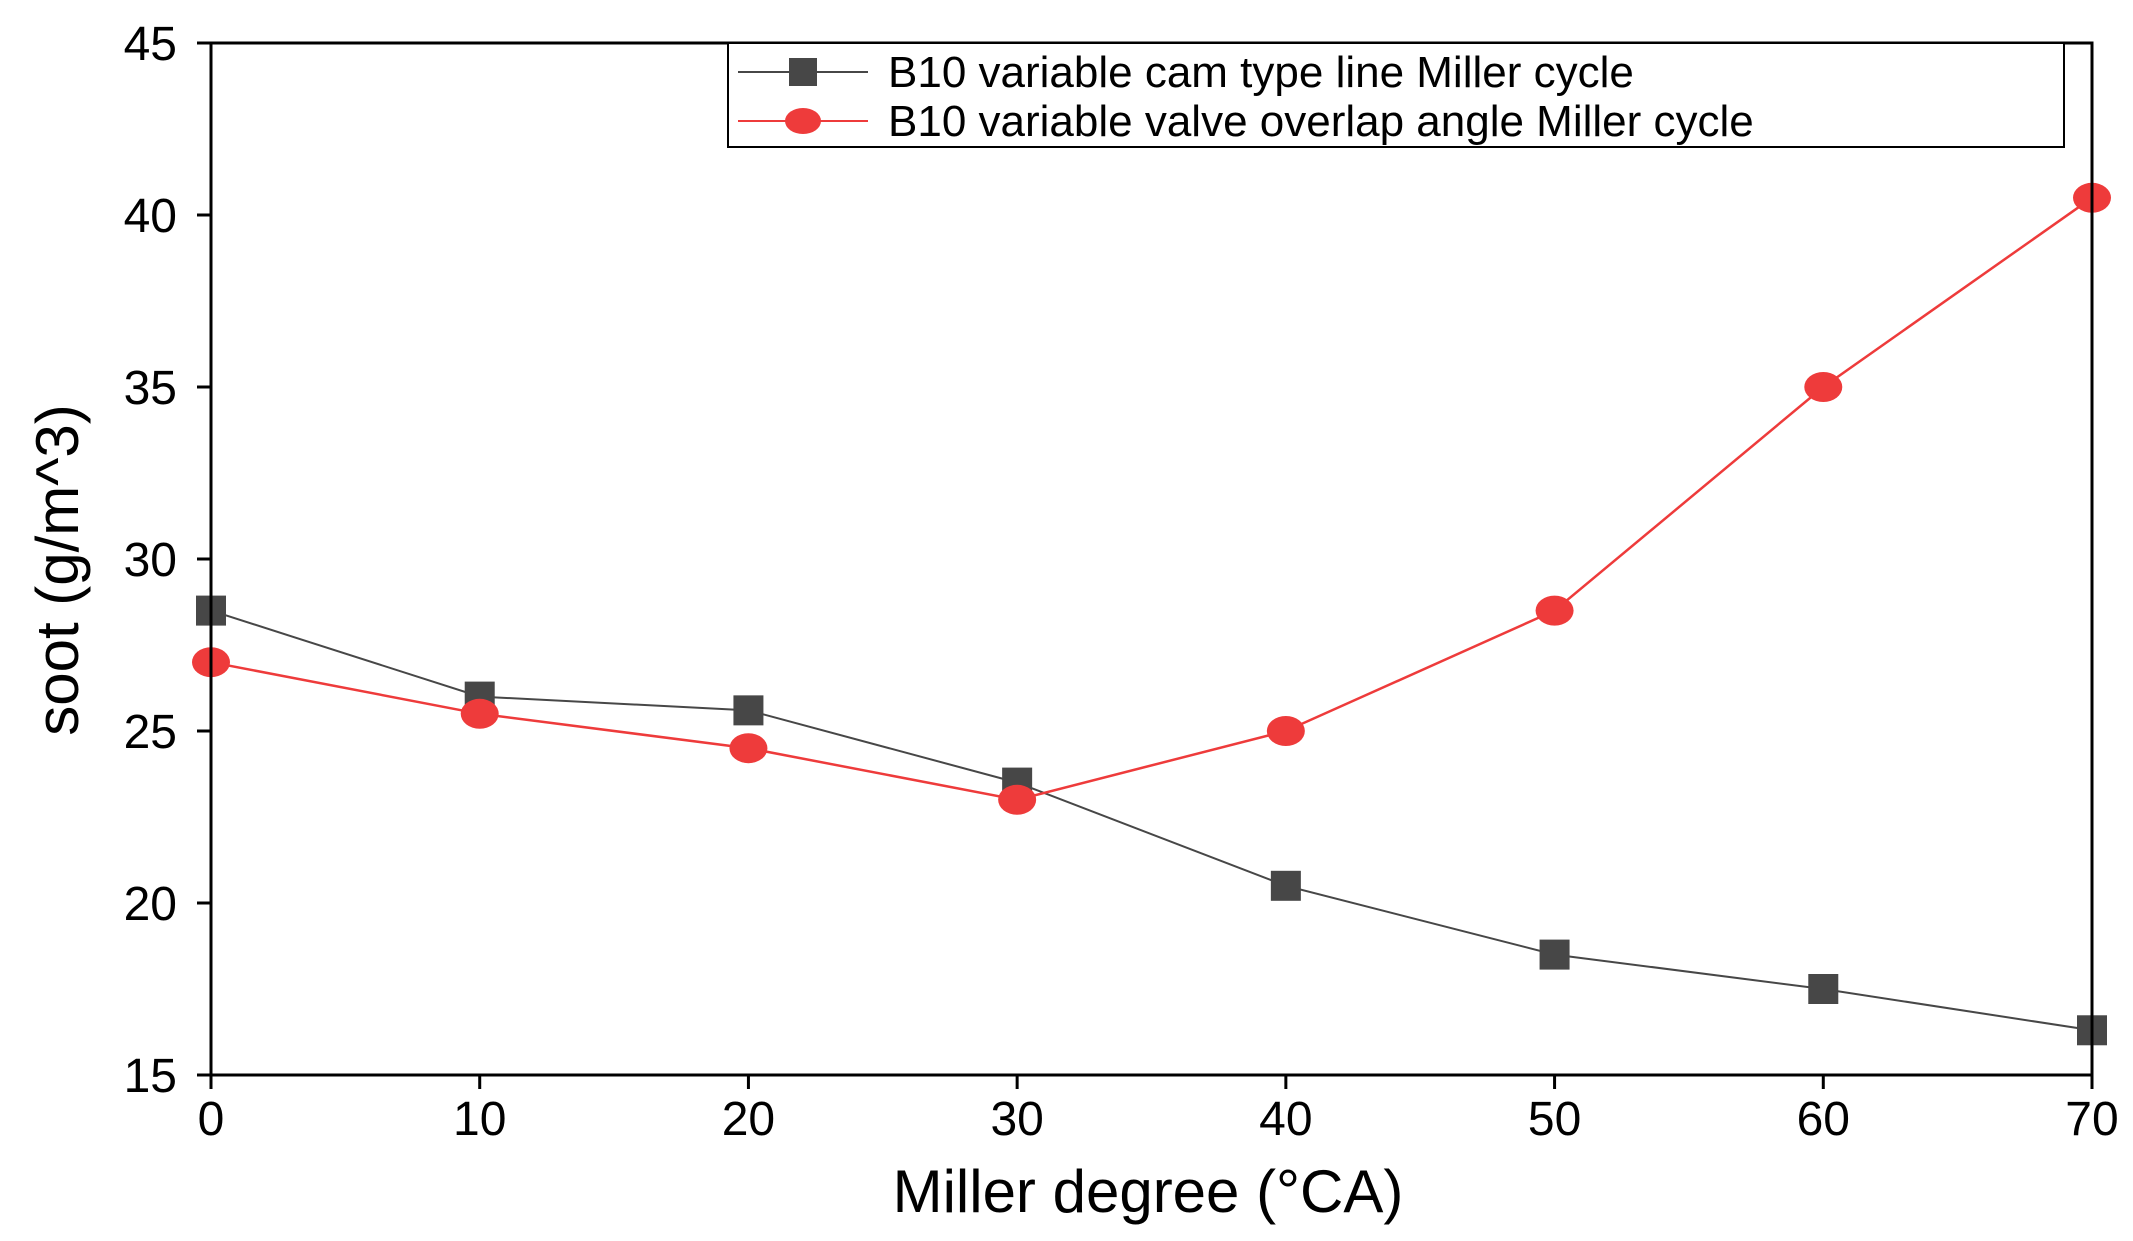  What do you see at coordinates (150, 732) in the screenshot?
I see `y-tick-label: 25` at bounding box center [150, 732].